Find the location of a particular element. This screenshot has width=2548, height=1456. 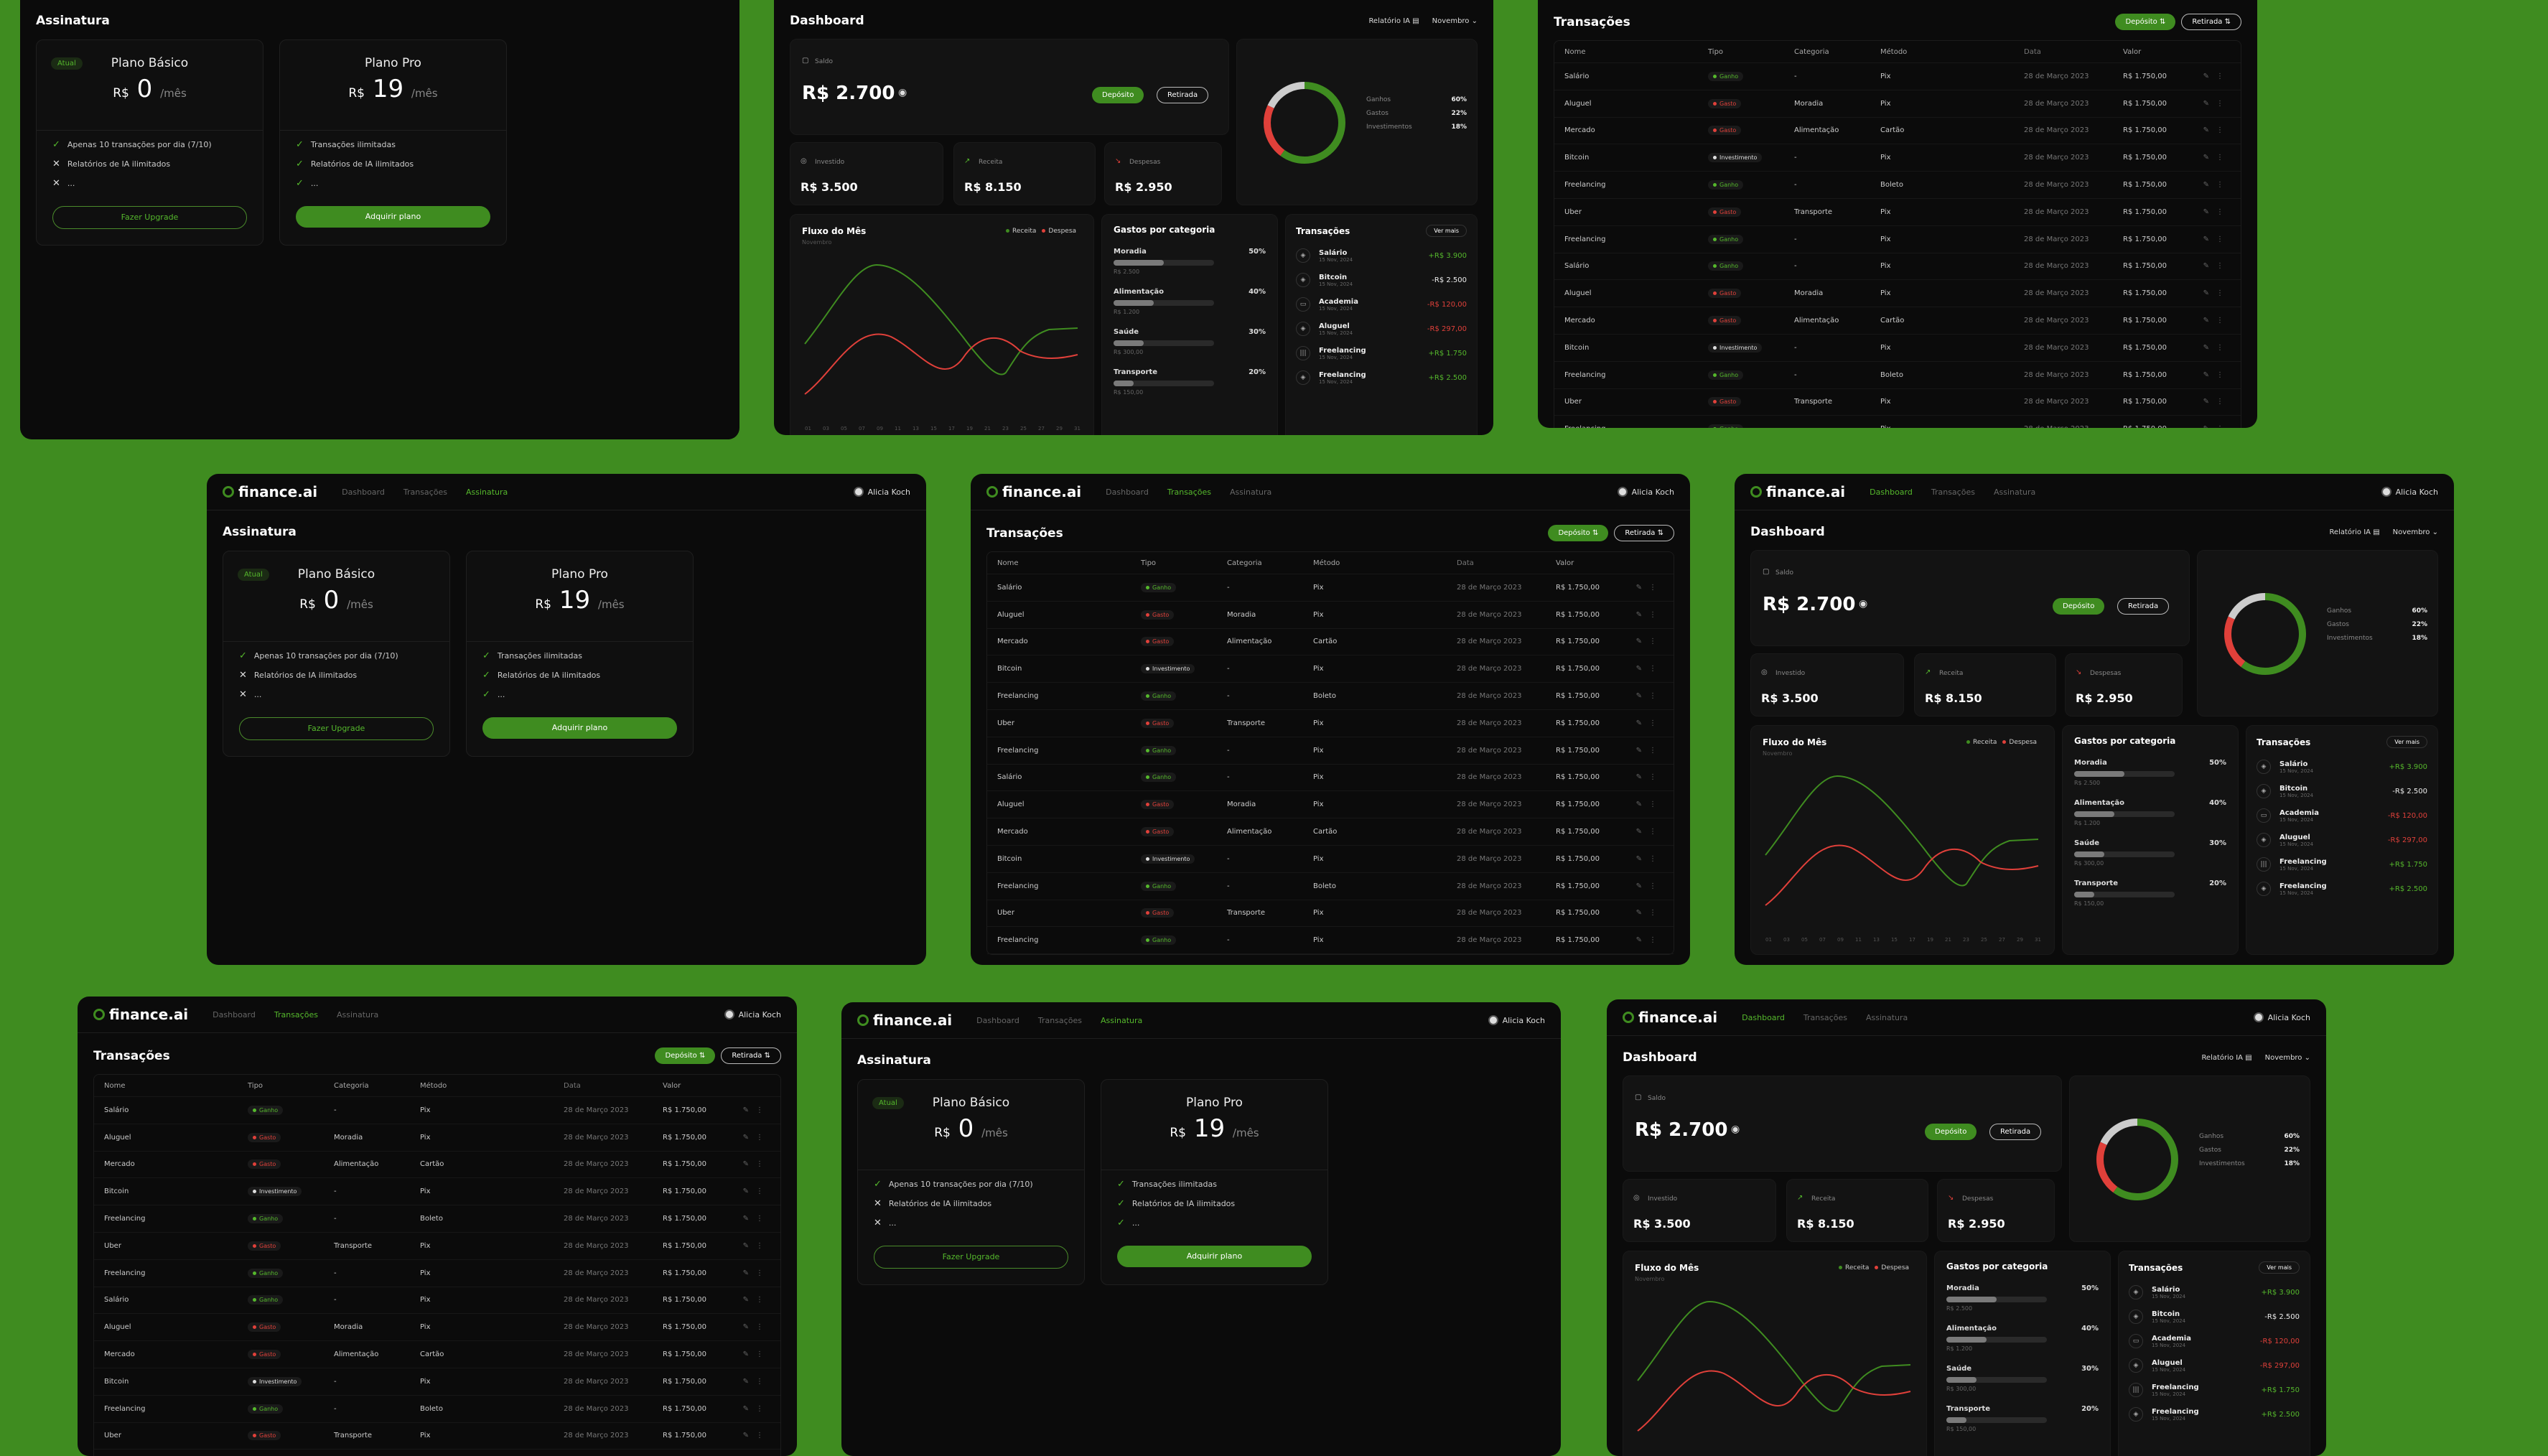

deposit-button: Depósito ⇅ is located at coordinates (1578, 533).